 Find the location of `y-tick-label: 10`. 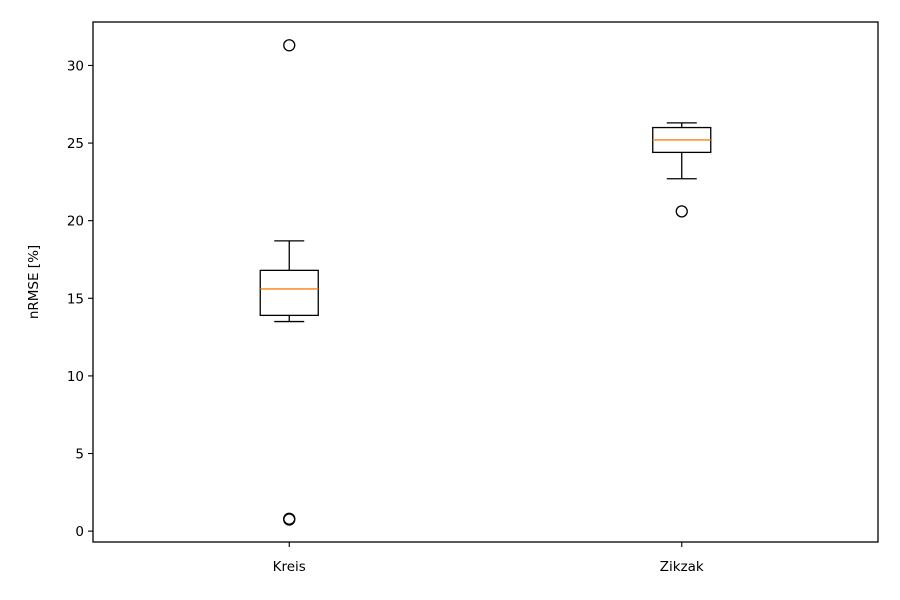

y-tick-label: 10 is located at coordinates (75, 377).